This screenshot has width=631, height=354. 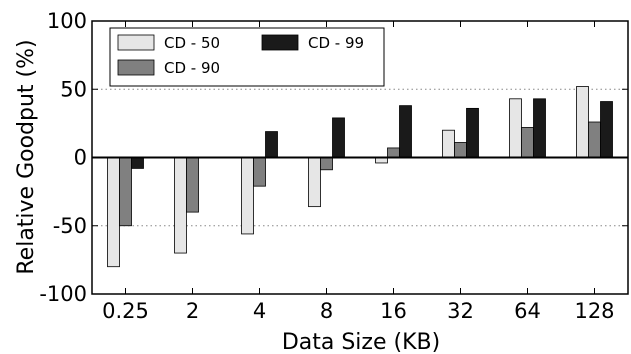 I want to click on legend-box, so click(x=247, y=57).